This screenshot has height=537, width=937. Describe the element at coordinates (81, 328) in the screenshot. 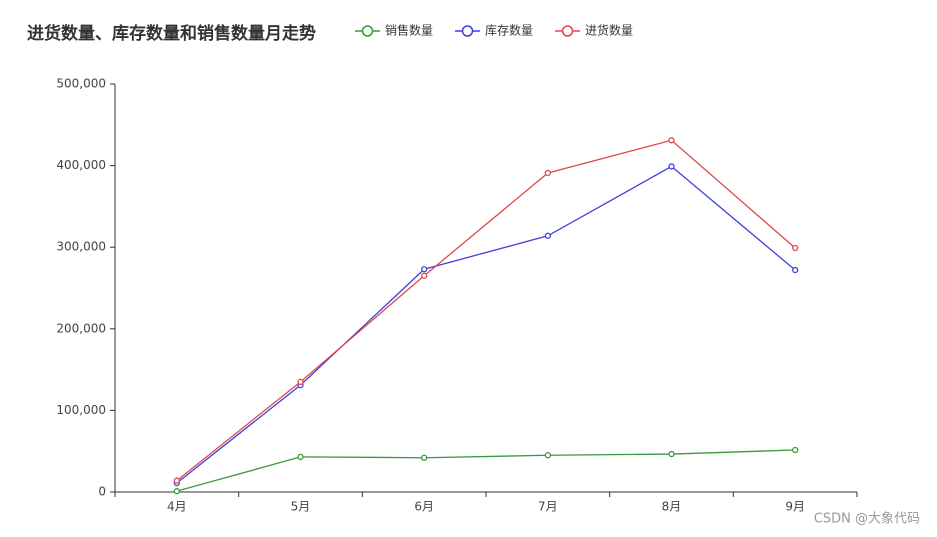

I see `y-tick-label: 200,000` at that location.